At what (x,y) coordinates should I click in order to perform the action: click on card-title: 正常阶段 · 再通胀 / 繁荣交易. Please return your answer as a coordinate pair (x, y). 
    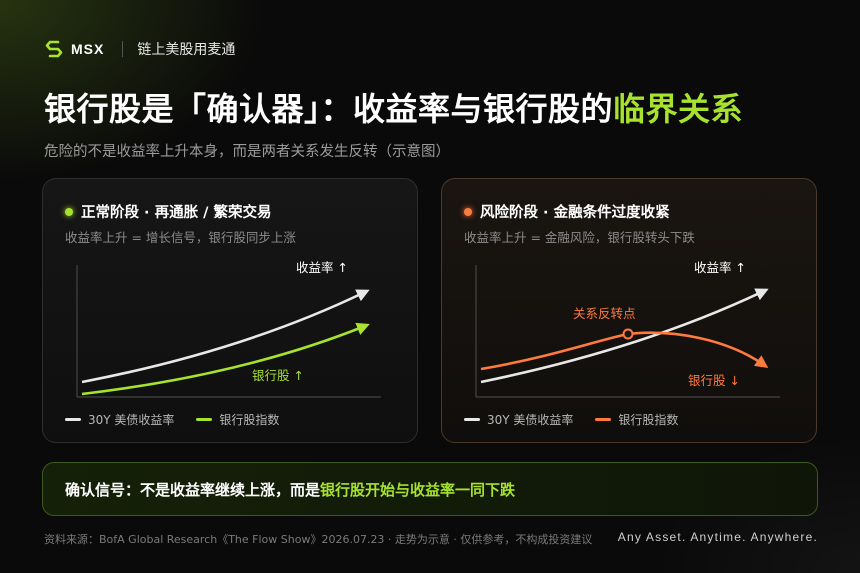
    Looking at the image, I should click on (176, 213).